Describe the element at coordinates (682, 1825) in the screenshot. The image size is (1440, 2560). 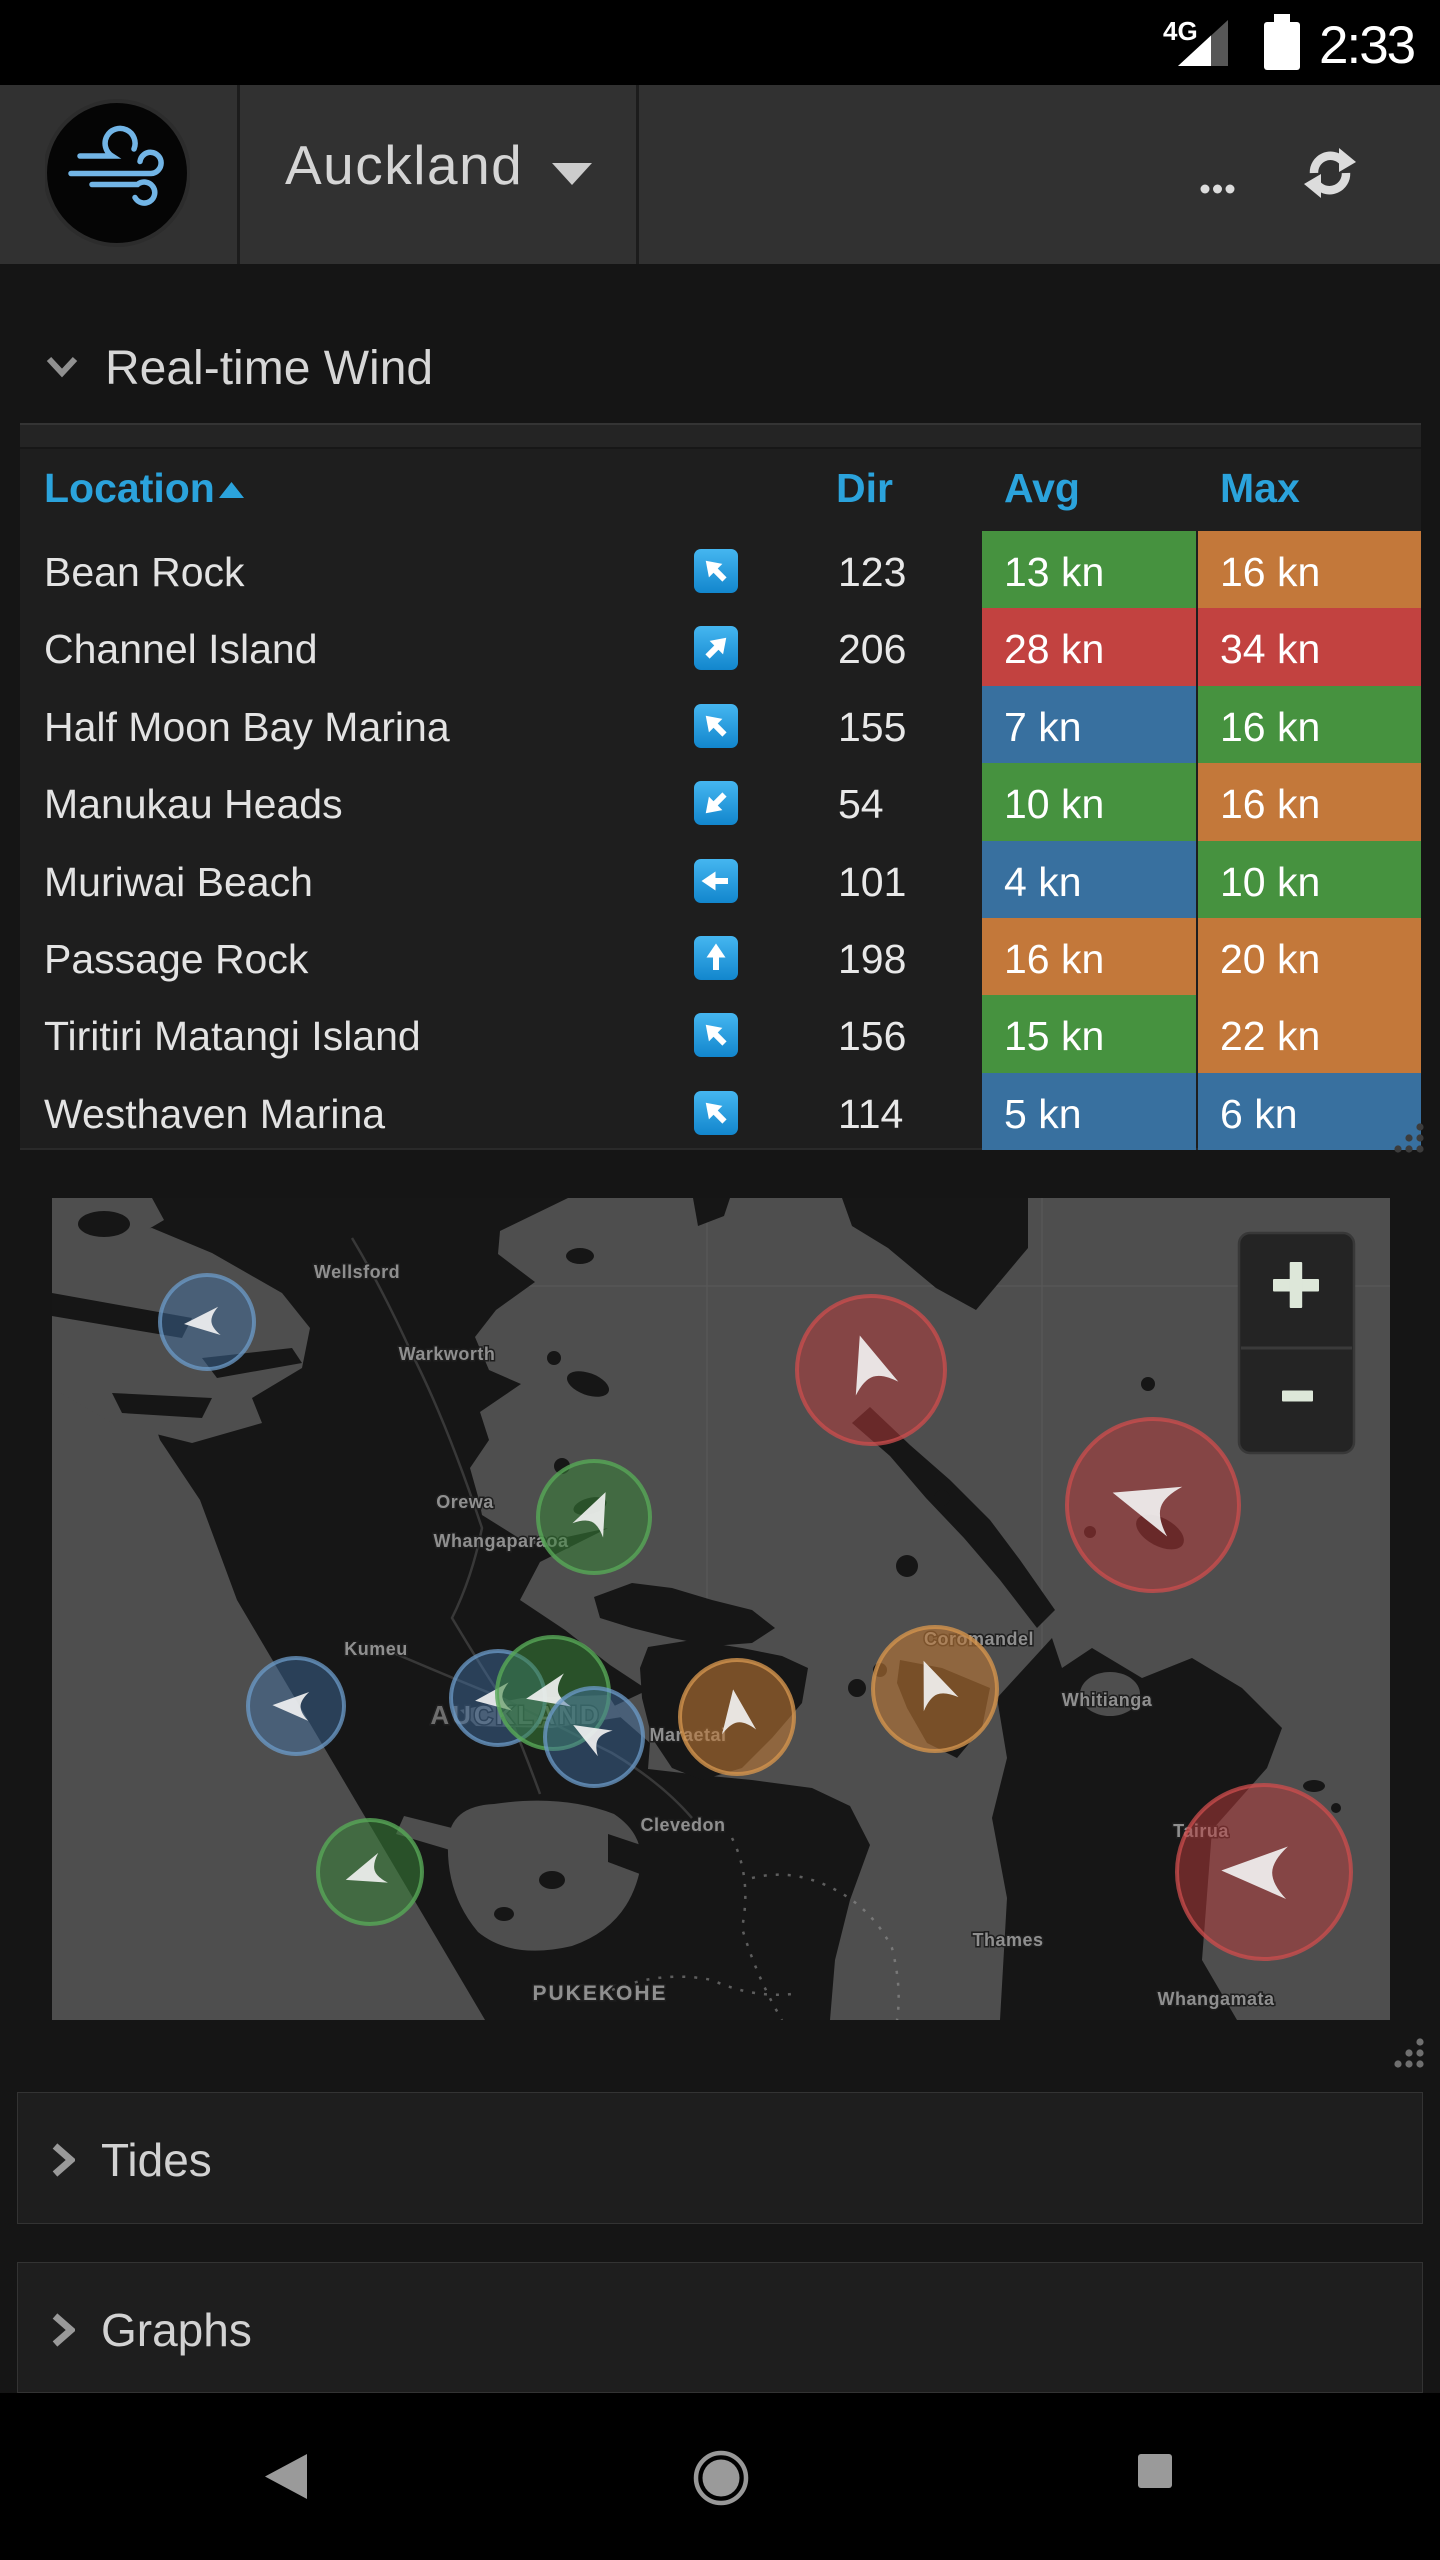
I see `svg-text: Clevedon` at that location.